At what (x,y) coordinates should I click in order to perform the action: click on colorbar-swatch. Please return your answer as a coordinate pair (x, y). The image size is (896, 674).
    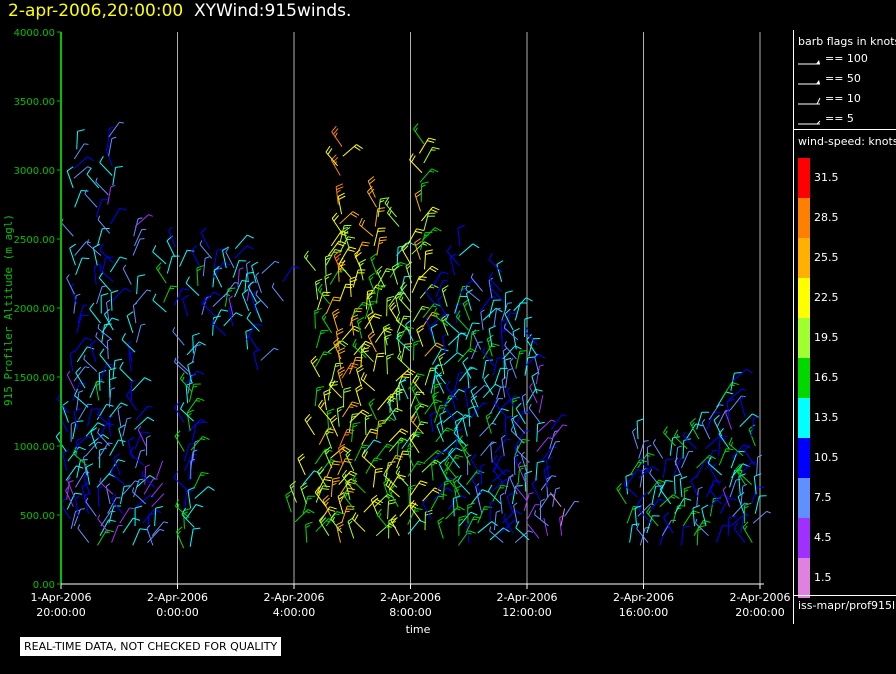
    Looking at the image, I should click on (804, 418).